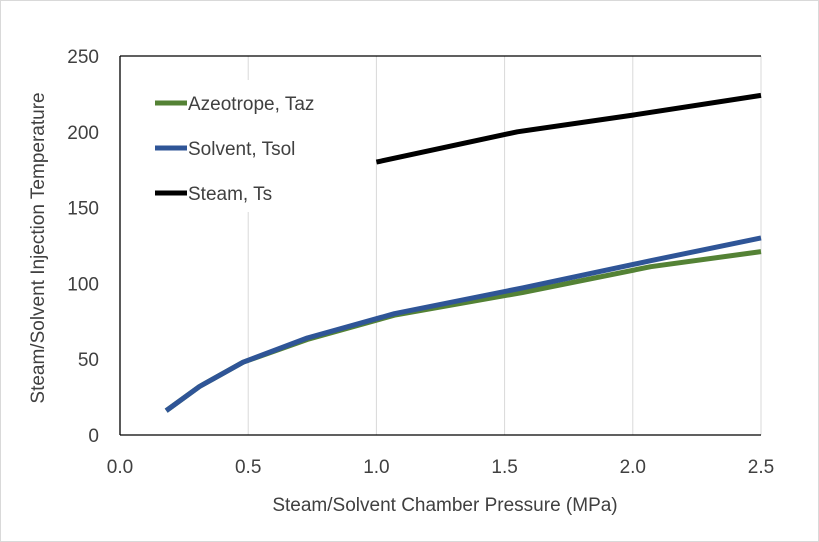 The image size is (819, 542). Describe the element at coordinates (83, 247) in the screenshot. I see `y-tick-labels: 0 50 100 150 200 250` at that location.